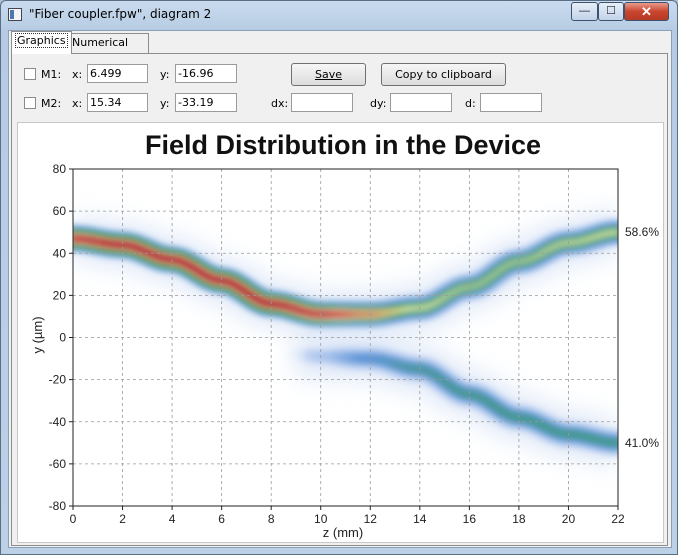  I want to click on y-tick-label-1: -60, so click(58, 464).